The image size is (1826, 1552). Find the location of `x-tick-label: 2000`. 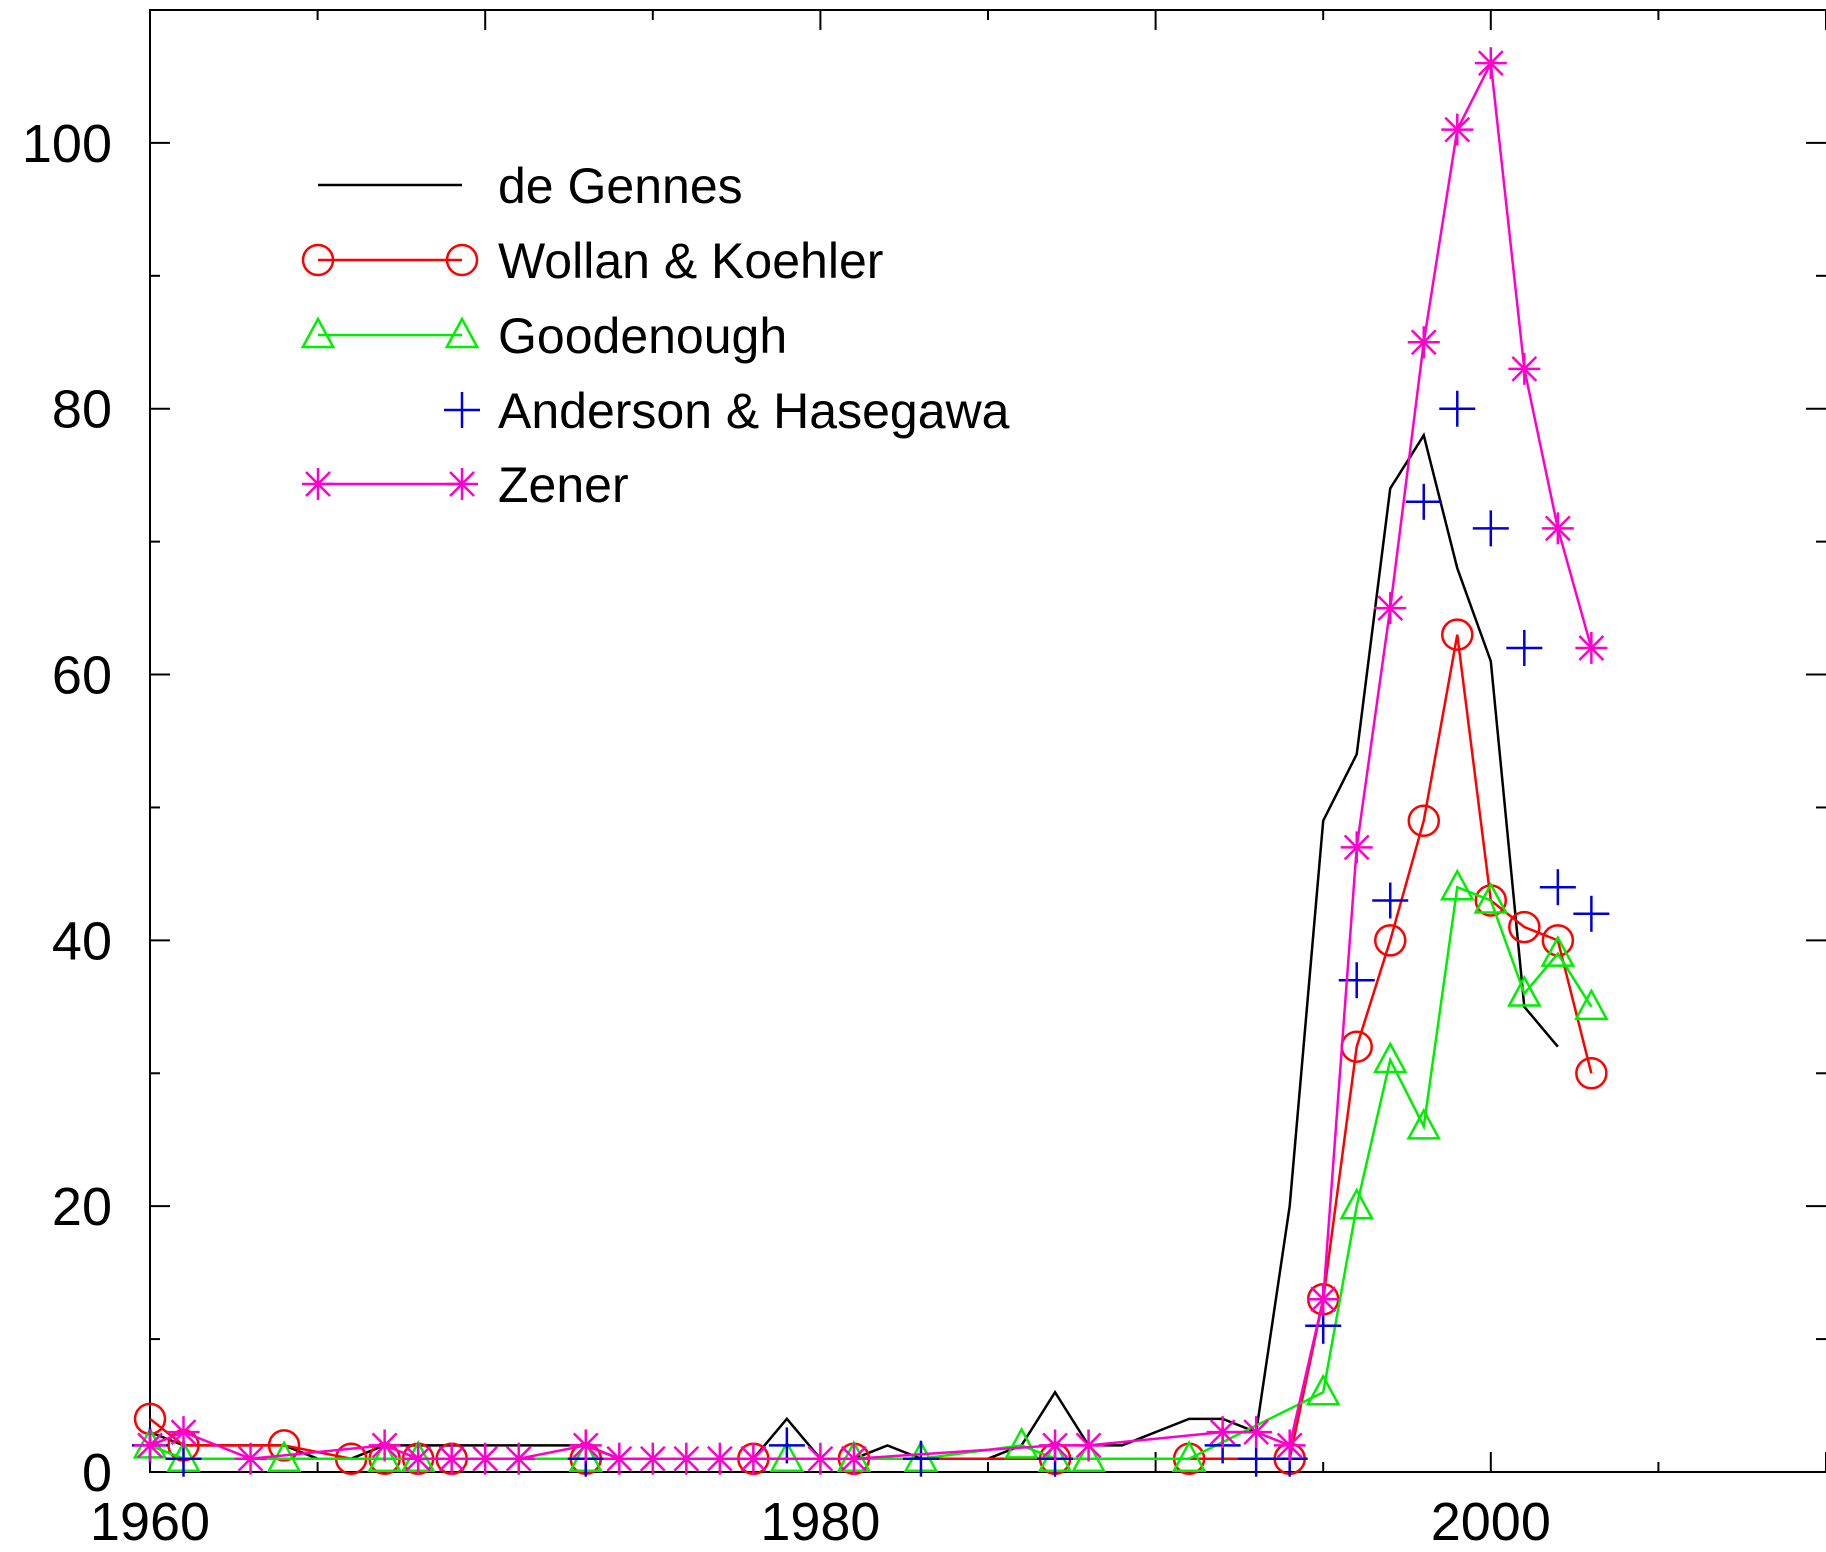

x-tick-label: 2000 is located at coordinates (1491, 1519).